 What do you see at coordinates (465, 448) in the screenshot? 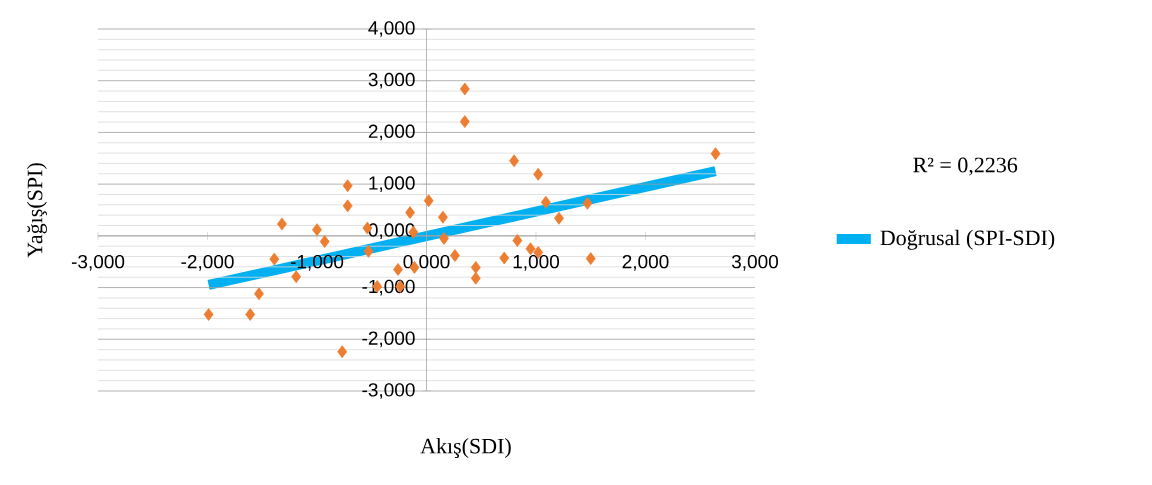
I see `x-axis-title: Akış(SDI)` at bounding box center [465, 448].